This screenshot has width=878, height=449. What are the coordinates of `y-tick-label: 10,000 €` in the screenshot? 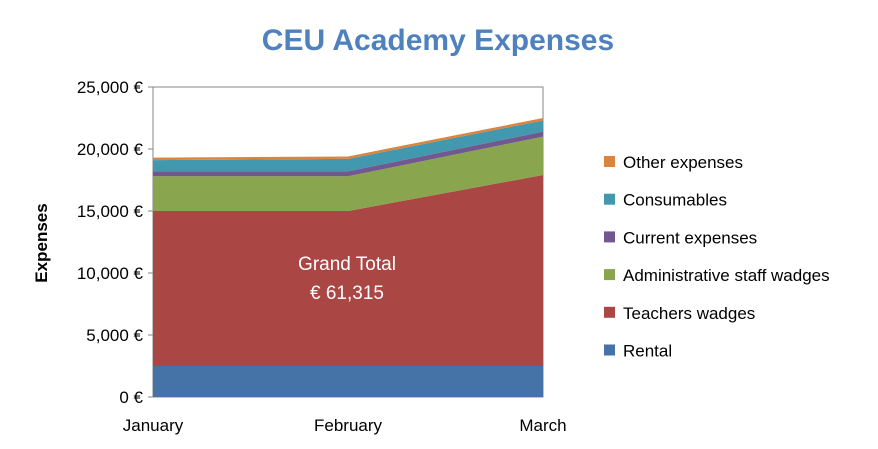 It's located at (110, 273).